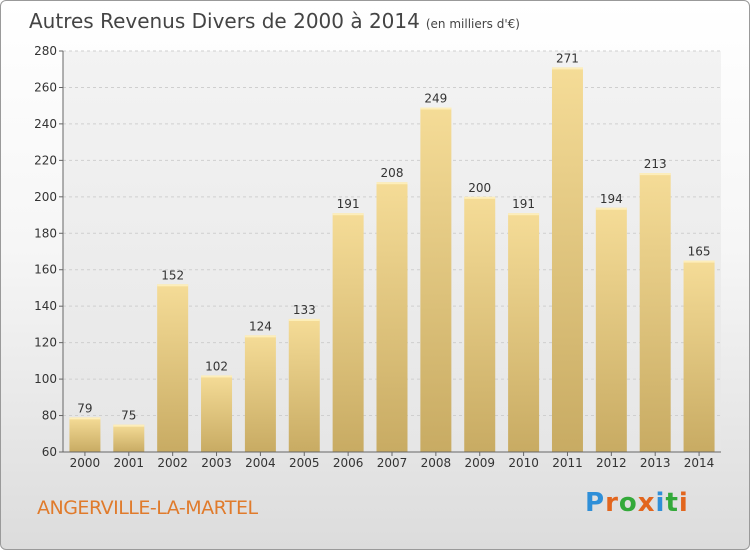  Describe the element at coordinates (699, 463) in the screenshot. I see `x-tick-label: 2014` at that location.